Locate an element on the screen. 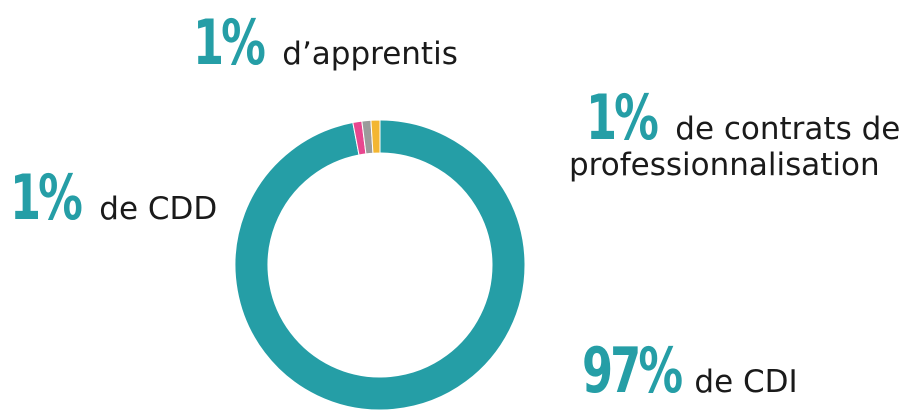  pct-pro: 1% is located at coordinates (622, 117).